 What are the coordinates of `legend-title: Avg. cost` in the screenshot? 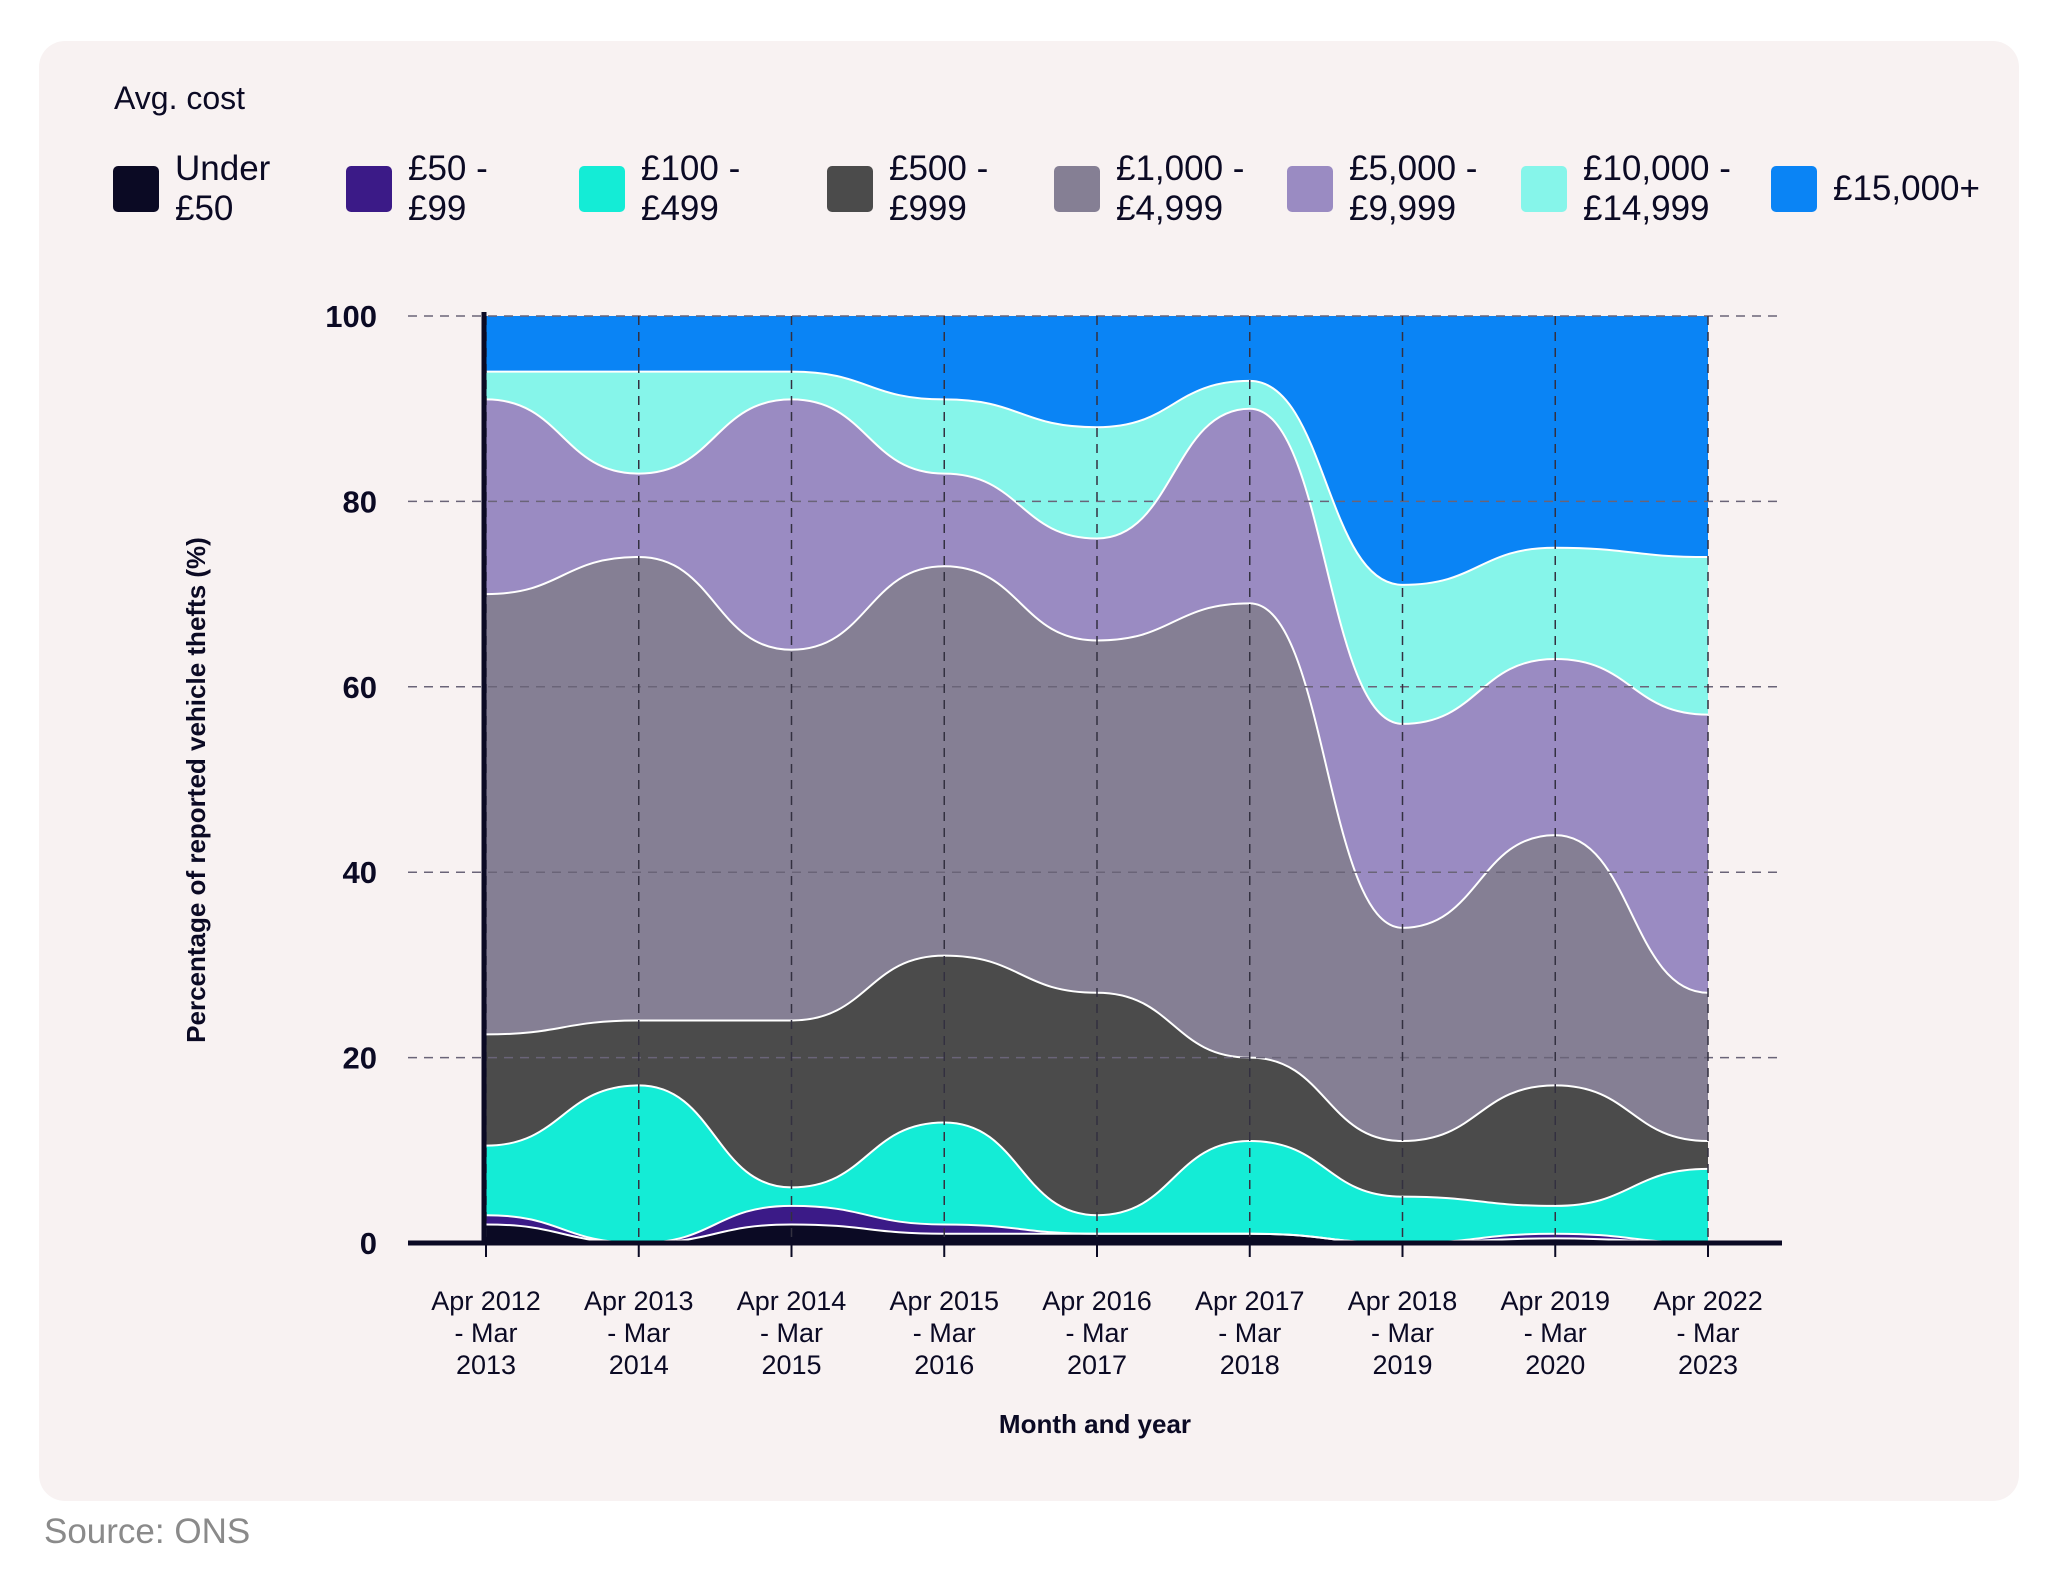 It's located at (180, 98).